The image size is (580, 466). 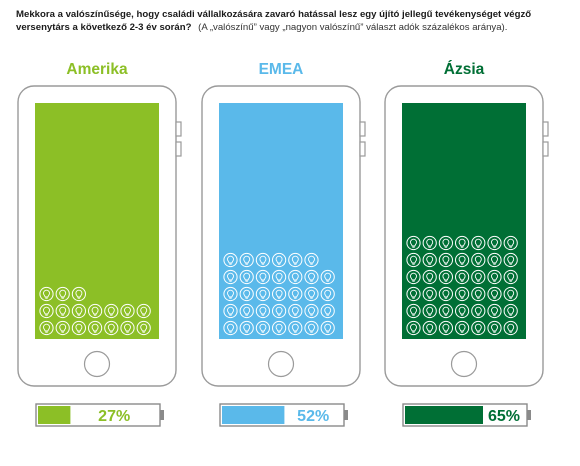 I want to click on category-label-azsia: Ázsia, so click(x=464, y=69).